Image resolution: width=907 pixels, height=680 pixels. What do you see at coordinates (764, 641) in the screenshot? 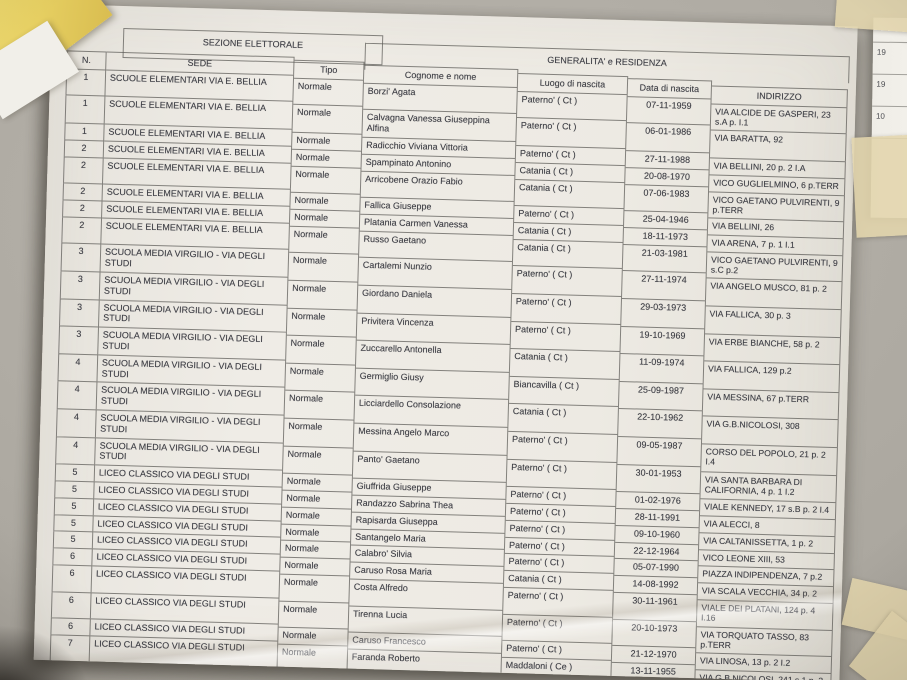
I see `table-cell-indirizzo: VIA TORQUATO TASSO, 83 p.TERR` at bounding box center [764, 641].